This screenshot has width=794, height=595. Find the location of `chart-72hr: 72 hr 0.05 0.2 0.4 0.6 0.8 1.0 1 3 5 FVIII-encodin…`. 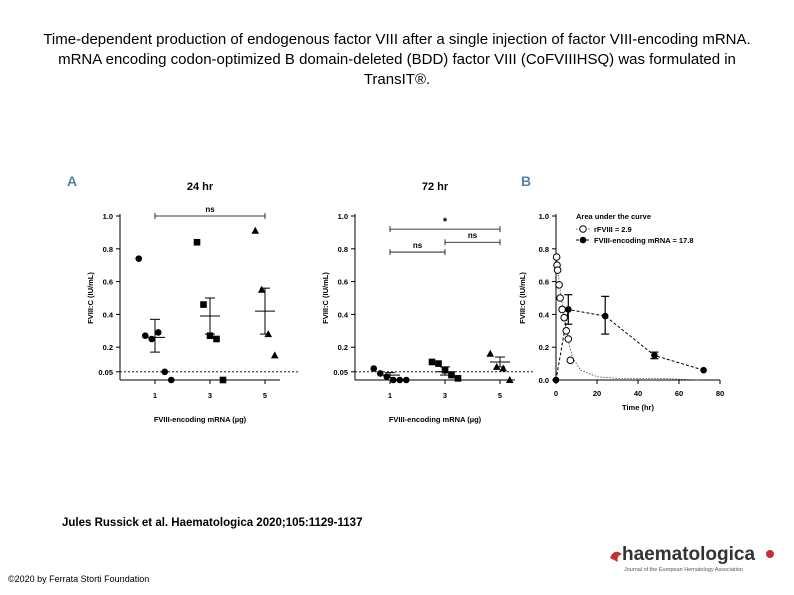

chart-72hr: 72 hr 0.05 0.2 0.4 0.6 0.8 1.0 1 3 5 FVIII-encodin… is located at coordinates (428, 302).